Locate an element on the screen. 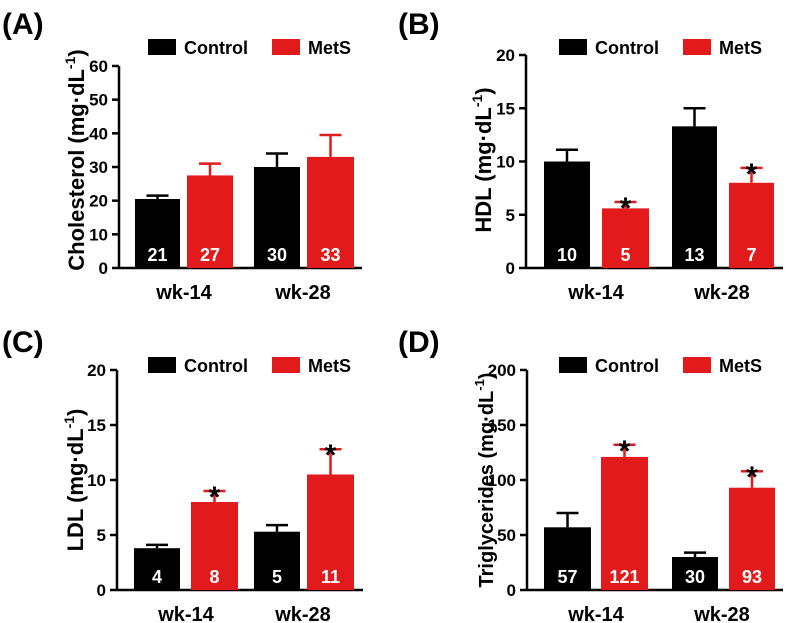 This screenshot has width=793, height=623. bar-value-label: 8 is located at coordinates (214, 577).